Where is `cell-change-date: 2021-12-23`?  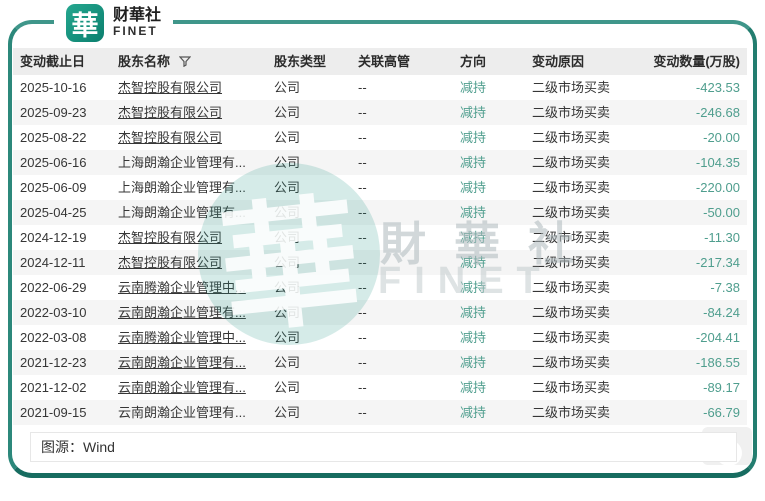
cell-change-date: 2021-12-23 is located at coordinates (53, 362).